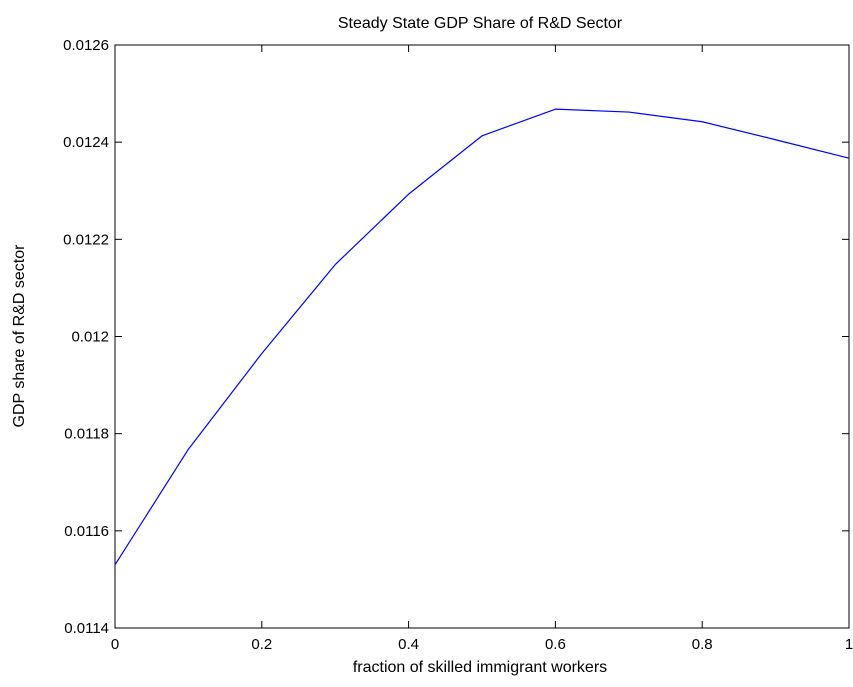 This screenshot has height=687, width=853. Describe the element at coordinates (90, 337) in the screenshot. I see `y-tick-label: 0.012` at that location.